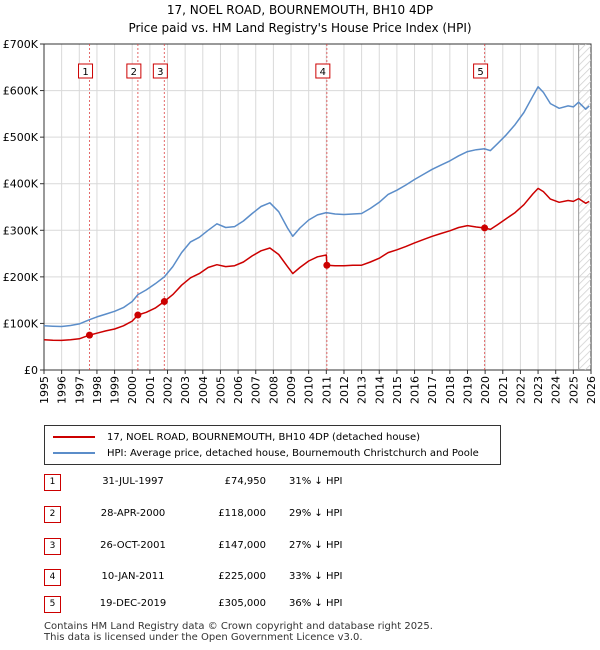  What do you see at coordinates (97, 390) in the screenshot?
I see `x-tick-label: 1998` at bounding box center [97, 390].